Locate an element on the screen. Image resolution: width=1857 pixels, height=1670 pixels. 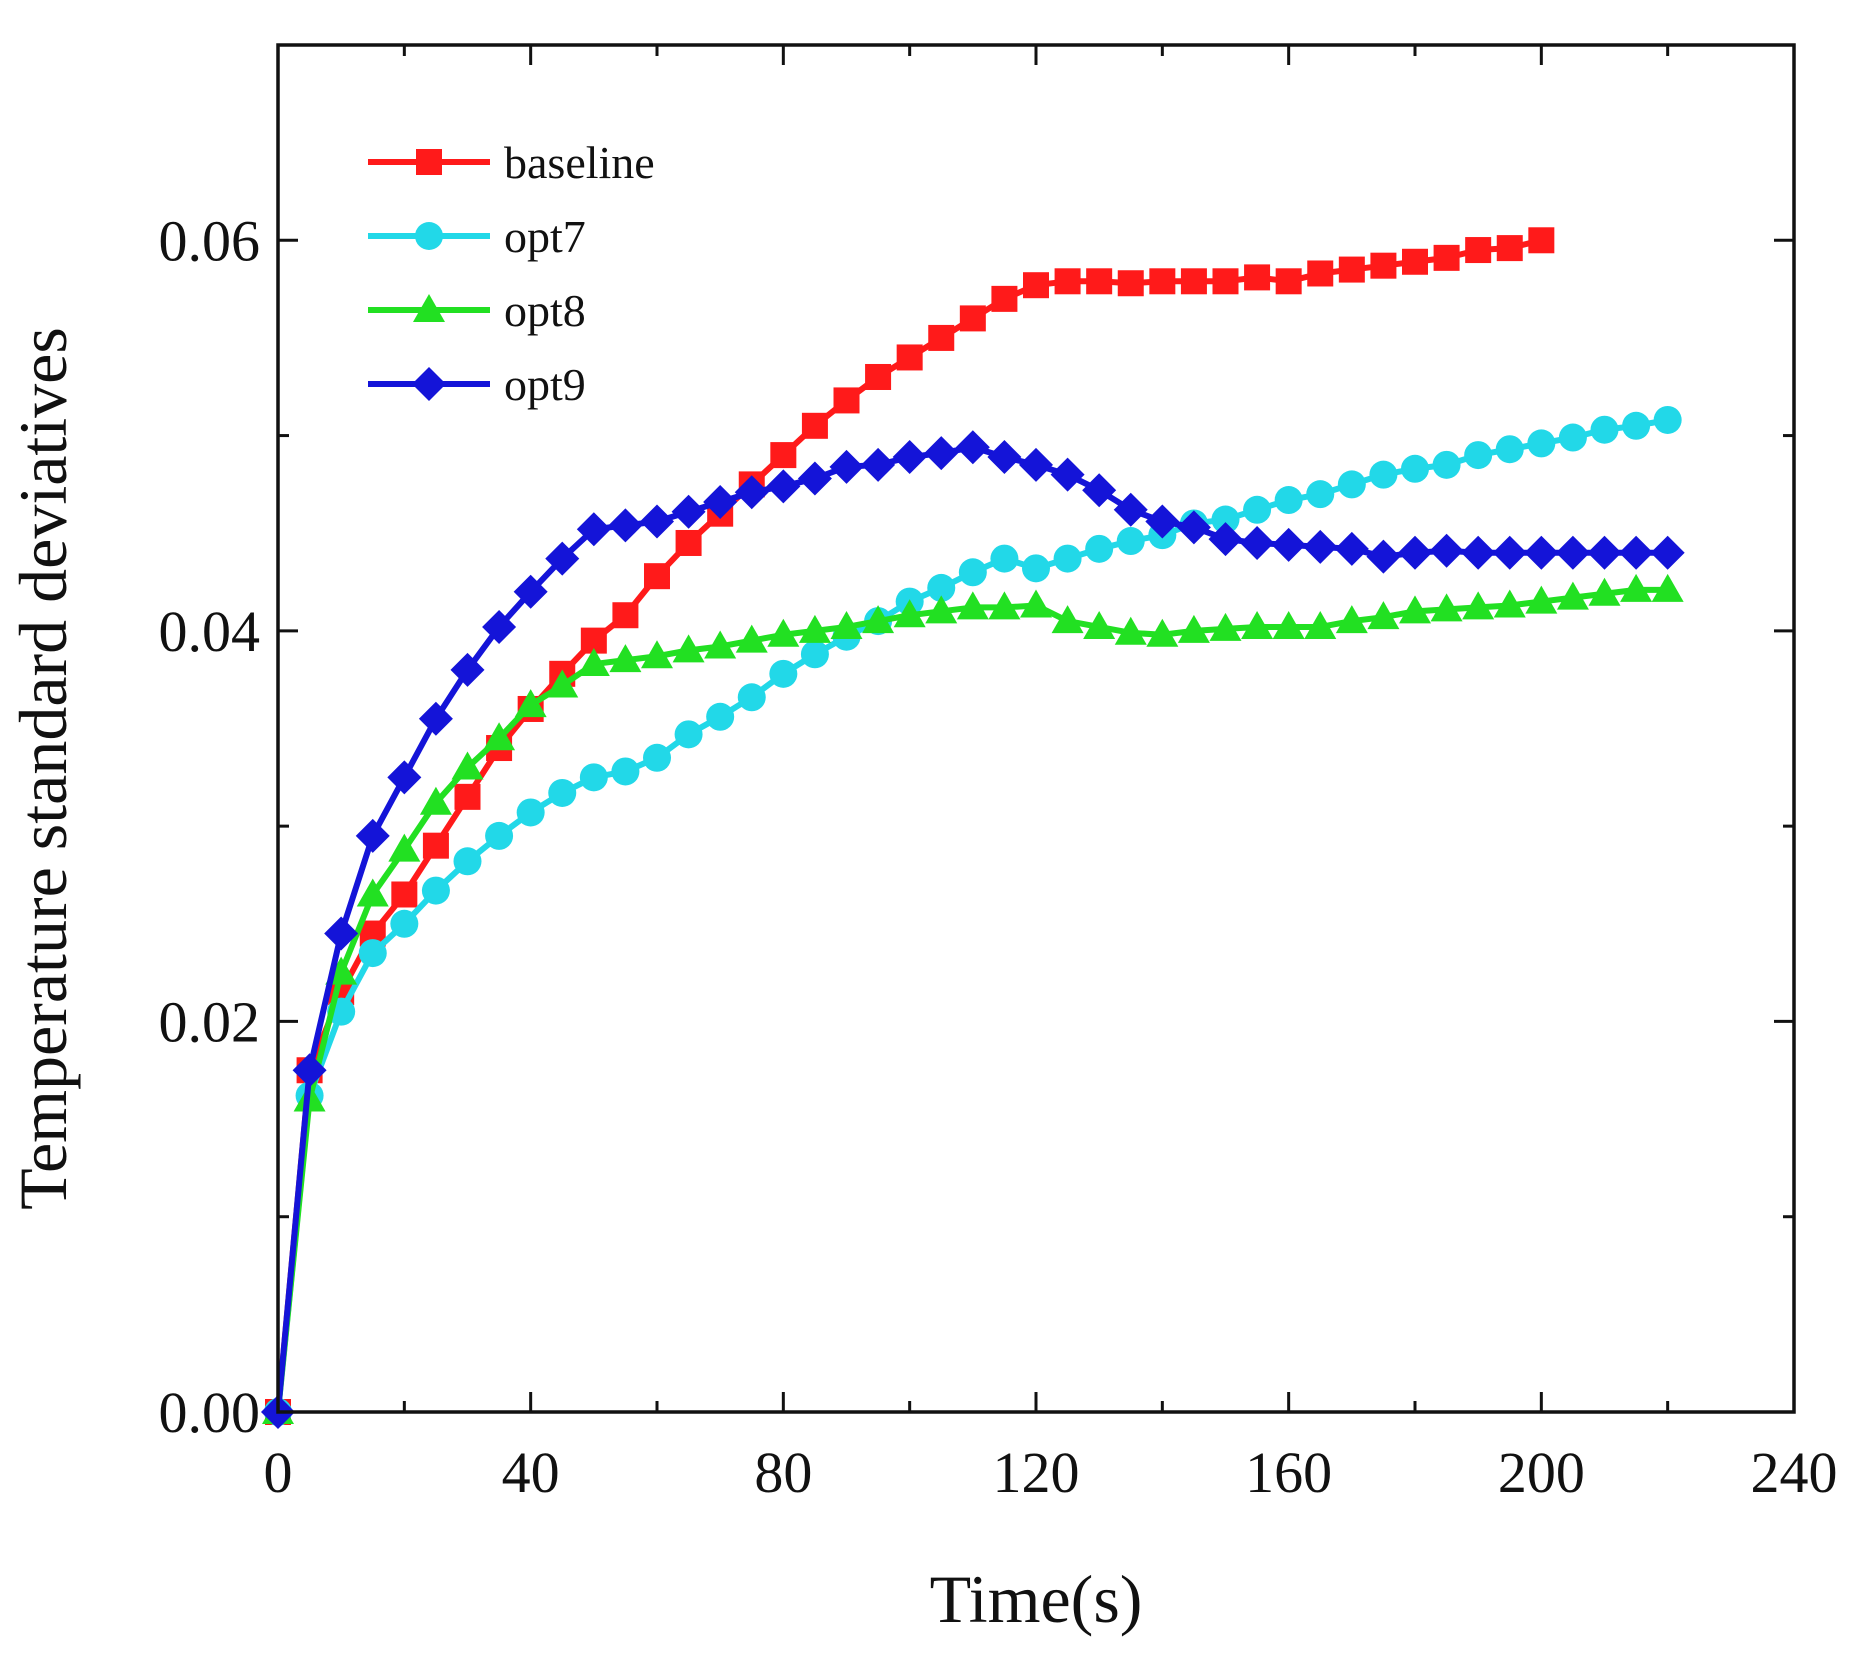
legend: baseline opt7 opt8 opt9 is located at coordinates (511, 273).